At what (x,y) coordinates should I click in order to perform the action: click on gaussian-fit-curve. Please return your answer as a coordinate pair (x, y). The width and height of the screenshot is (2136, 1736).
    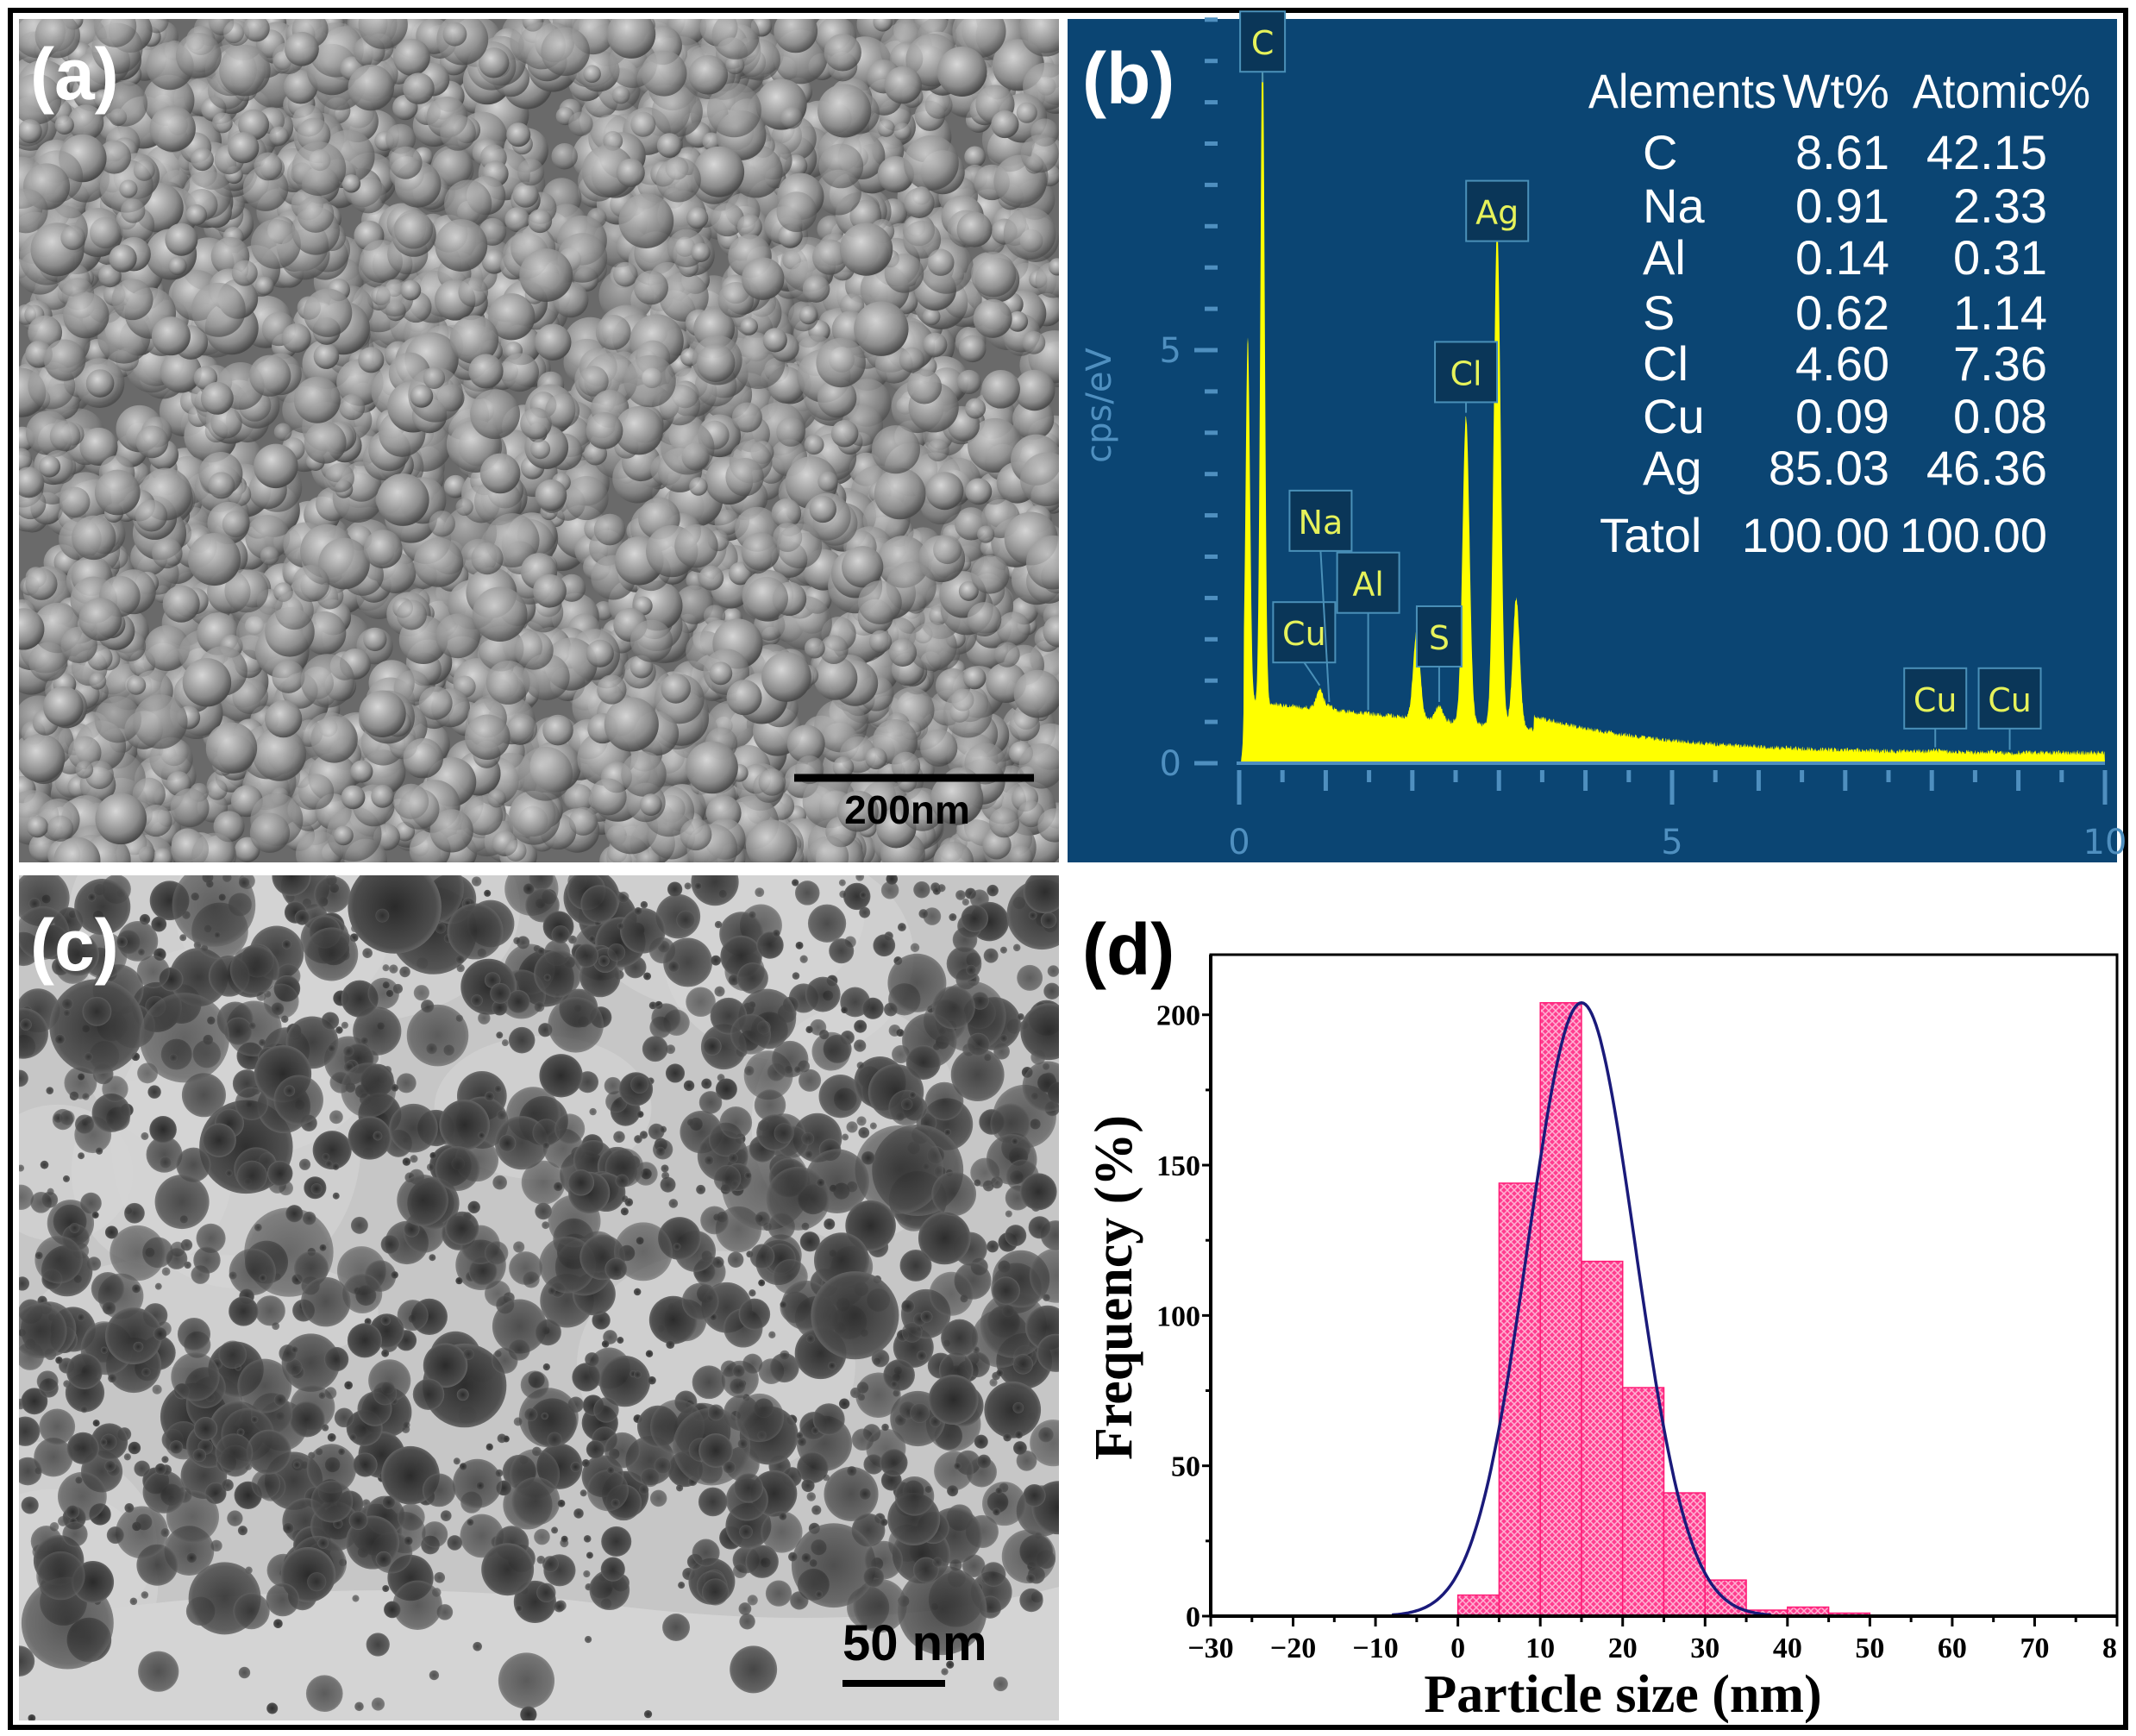
    Looking at the image, I should click on (1581, 1309).